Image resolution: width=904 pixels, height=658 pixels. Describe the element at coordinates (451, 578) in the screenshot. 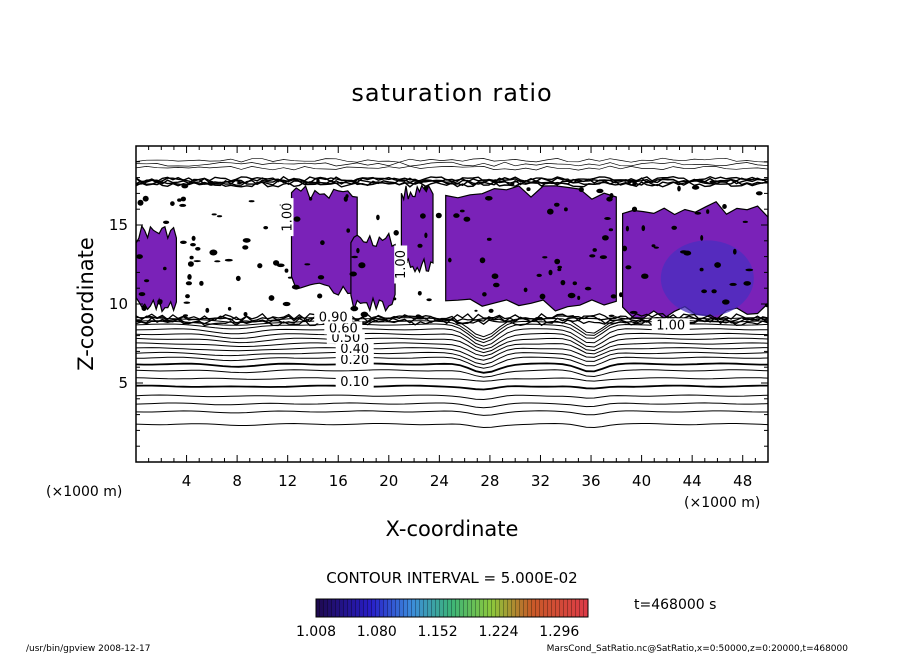

I see `contour-interval-label: CONTOUR INTERVAL = 5.000E-02` at that location.